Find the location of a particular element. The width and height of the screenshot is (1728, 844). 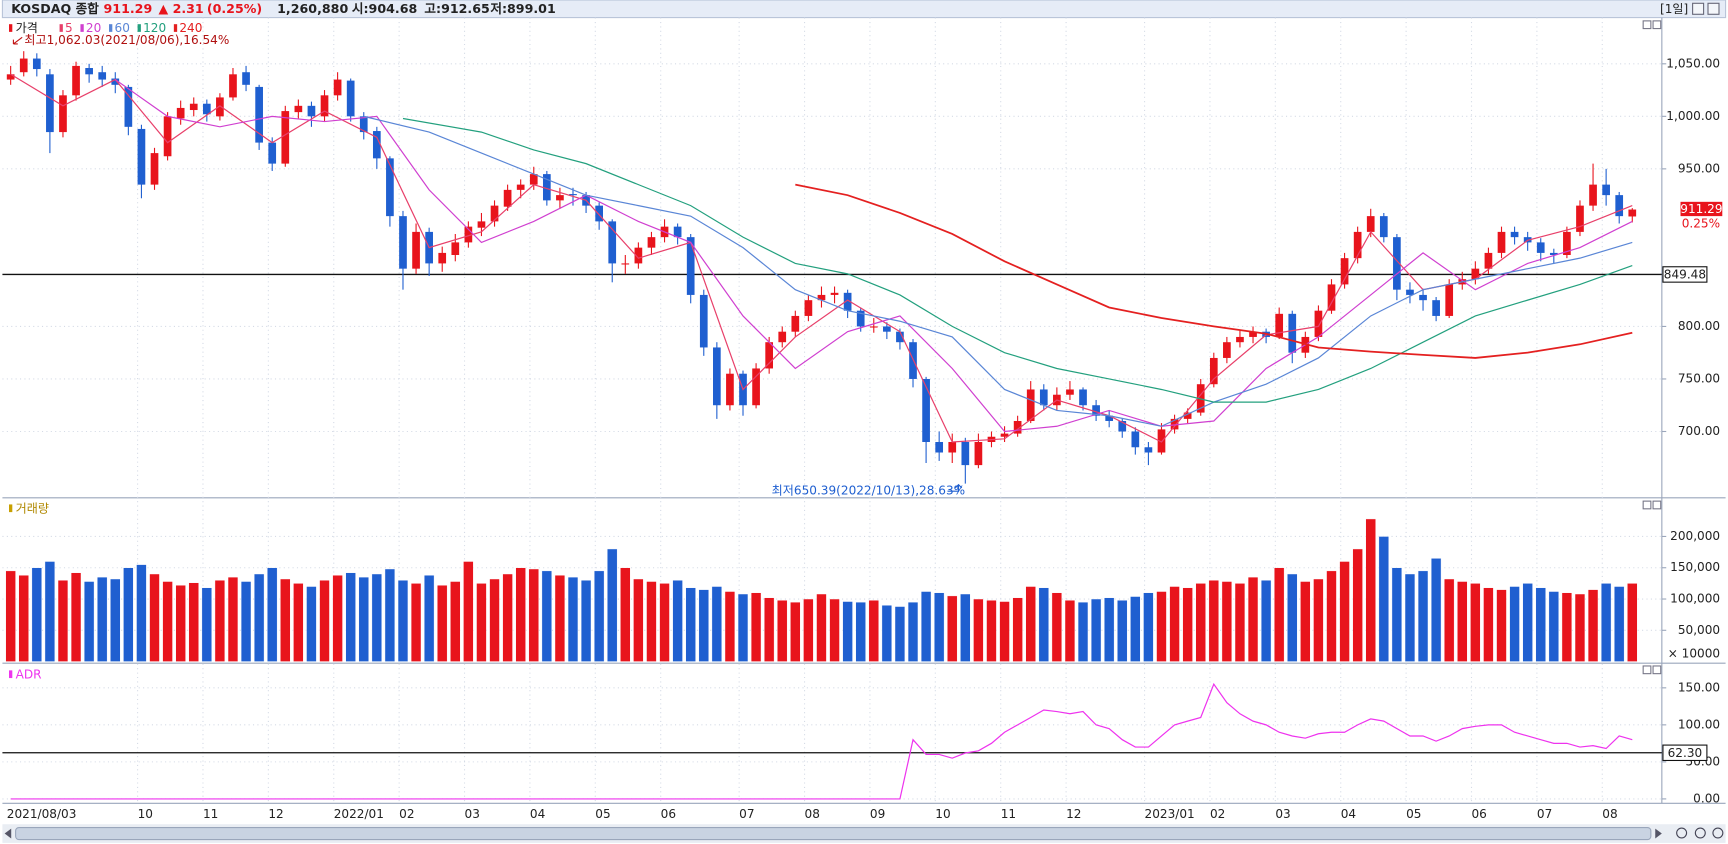

legend-label: 240 is located at coordinates (190, 28).